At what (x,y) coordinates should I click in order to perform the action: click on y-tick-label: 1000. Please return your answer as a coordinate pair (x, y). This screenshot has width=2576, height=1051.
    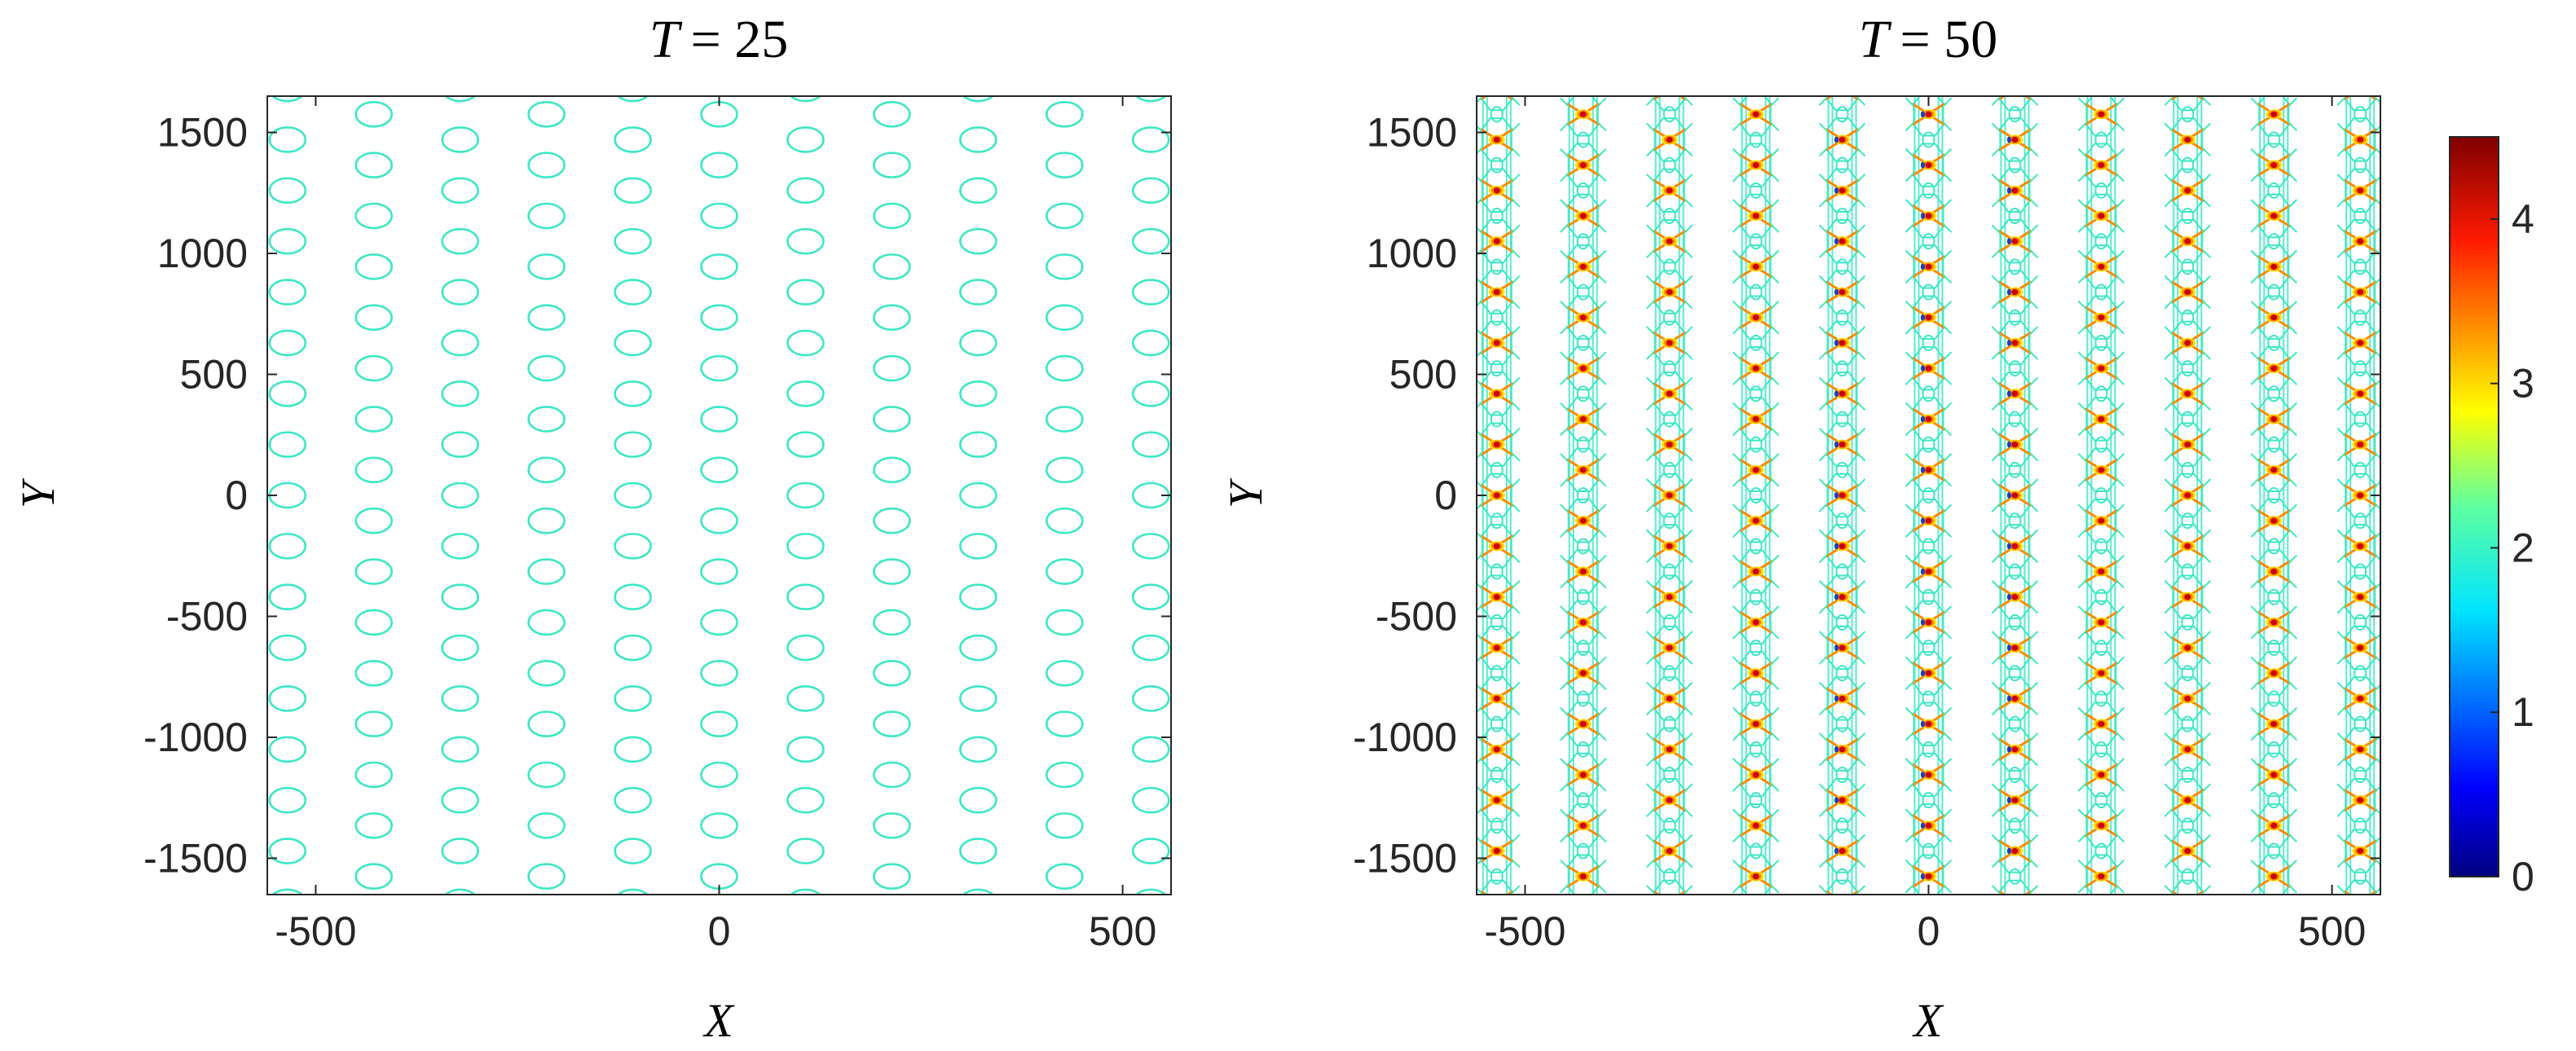
    Looking at the image, I should click on (203, 253).